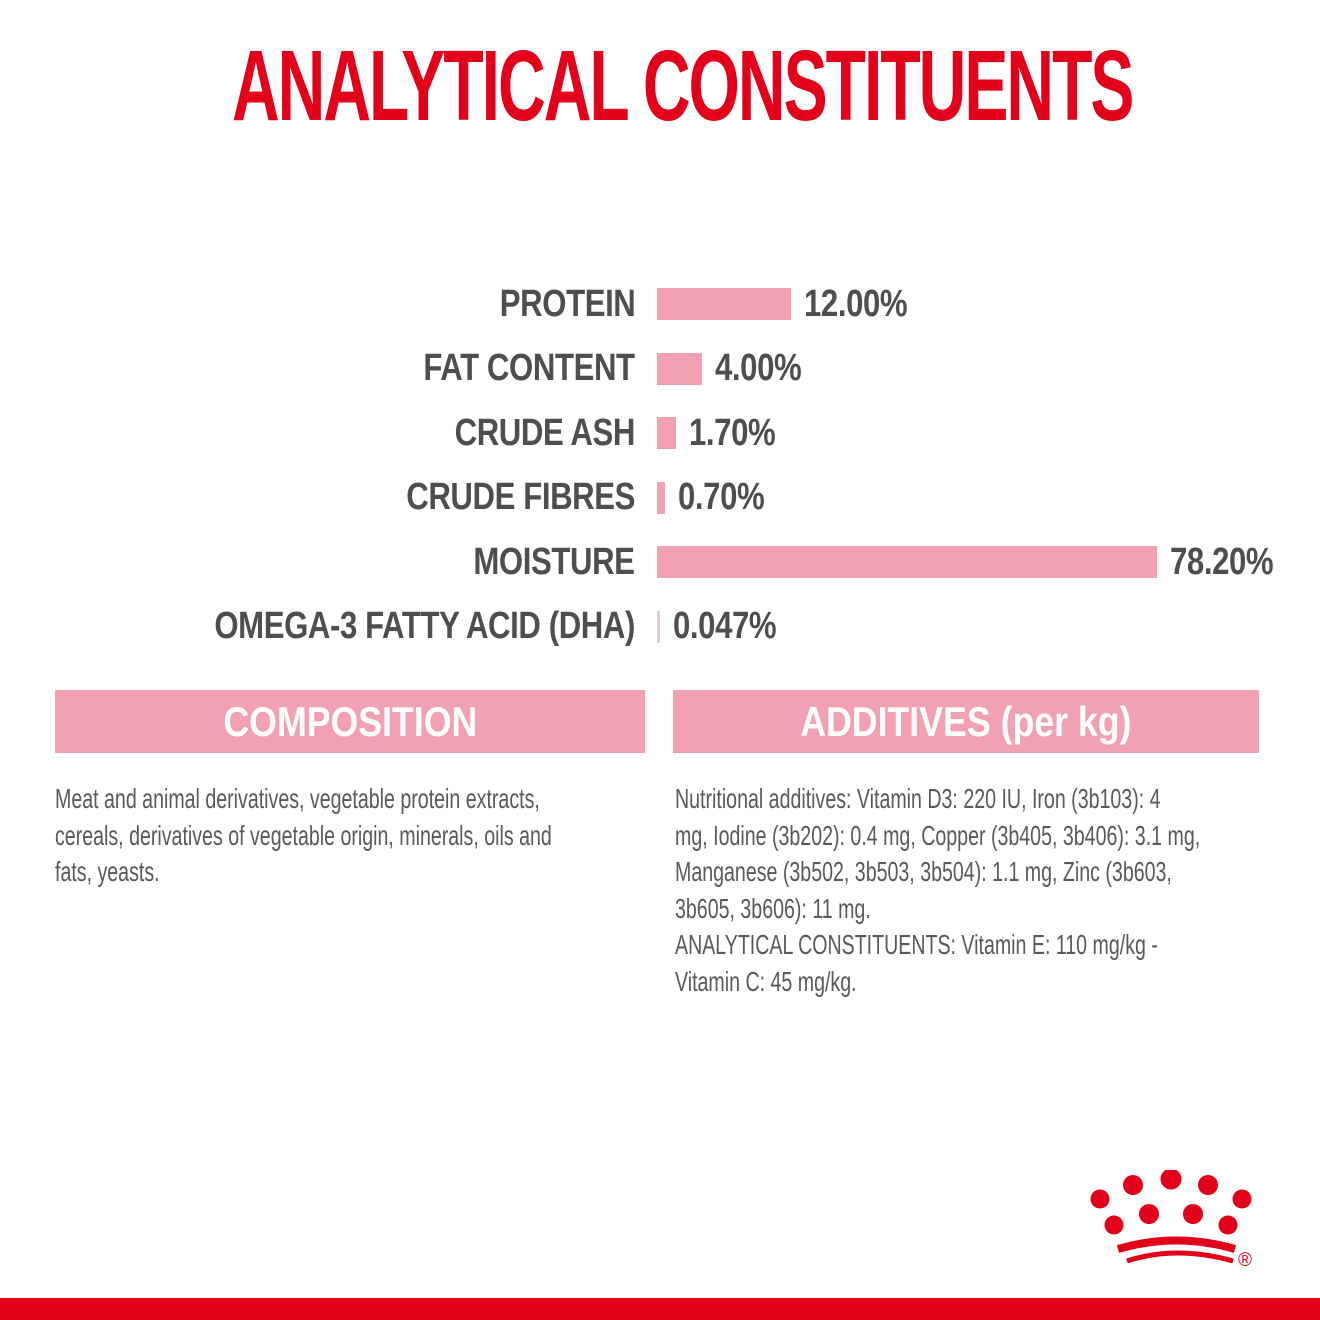 The width and height of the screenshot is (1320, 1320). What do you see at coordinates (732, 432) in the screenshot?
I see `constituent-value: 1.70%` at bounding box center [732, 432].